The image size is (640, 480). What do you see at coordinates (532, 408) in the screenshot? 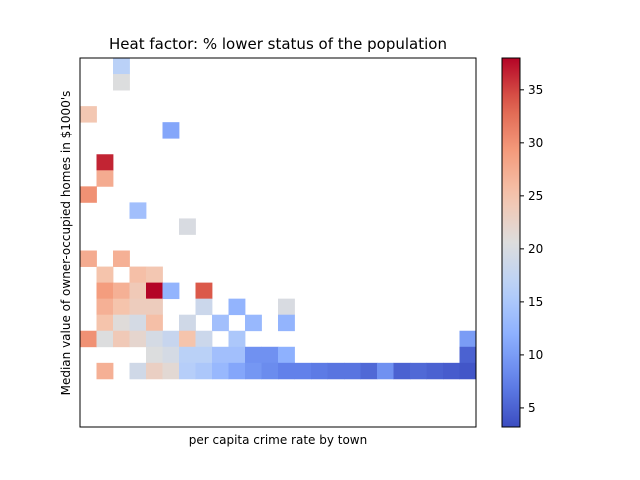
I see `colorbar-tick-label: 5` at bounding box center [532, 408].